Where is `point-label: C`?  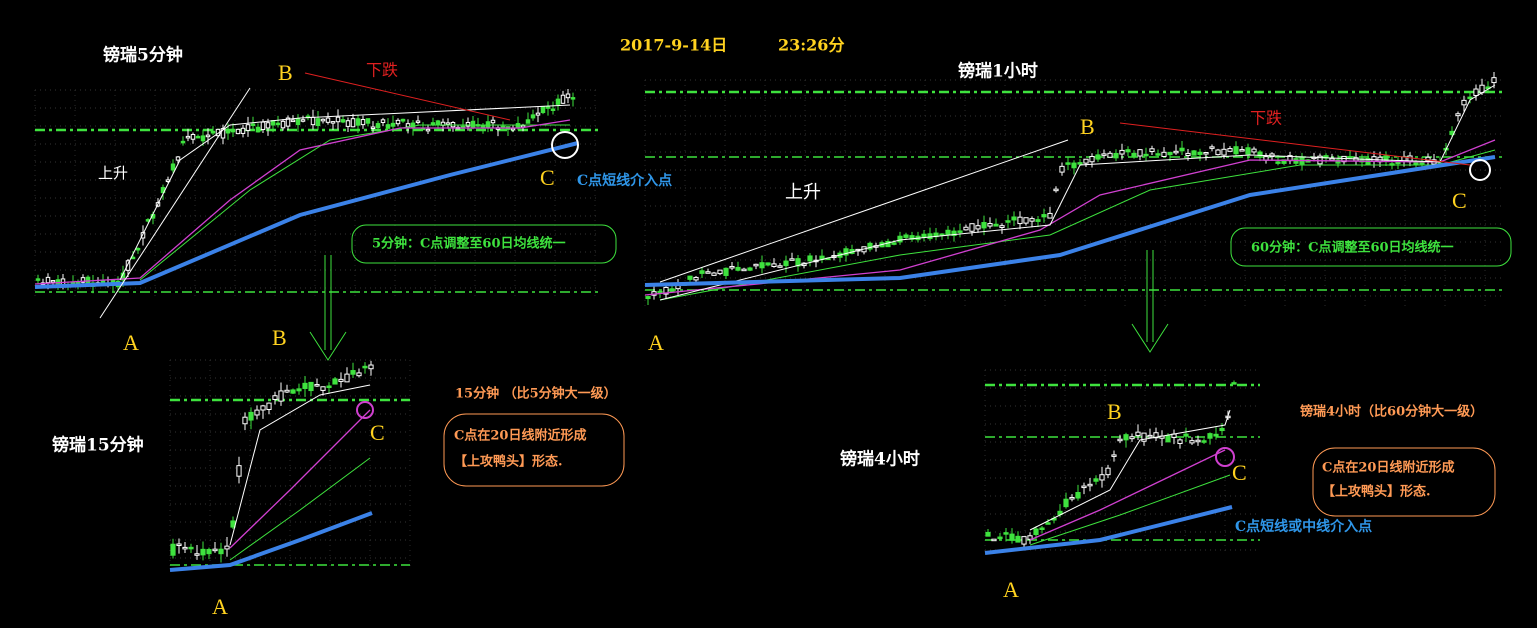 point-label: C is located at coordinates (377, 432).